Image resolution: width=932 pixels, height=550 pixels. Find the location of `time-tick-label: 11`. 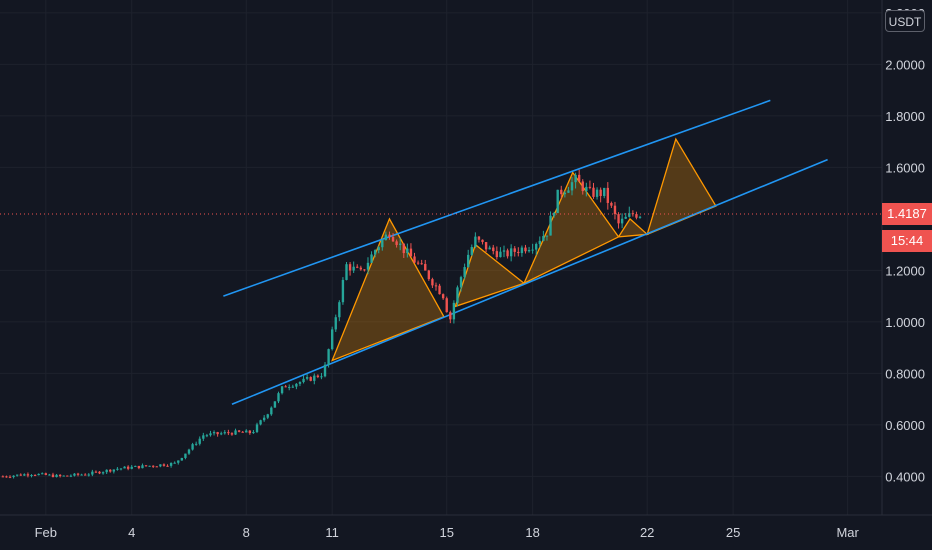

time-tick-label: 11 is located at coordinates (332, 532).